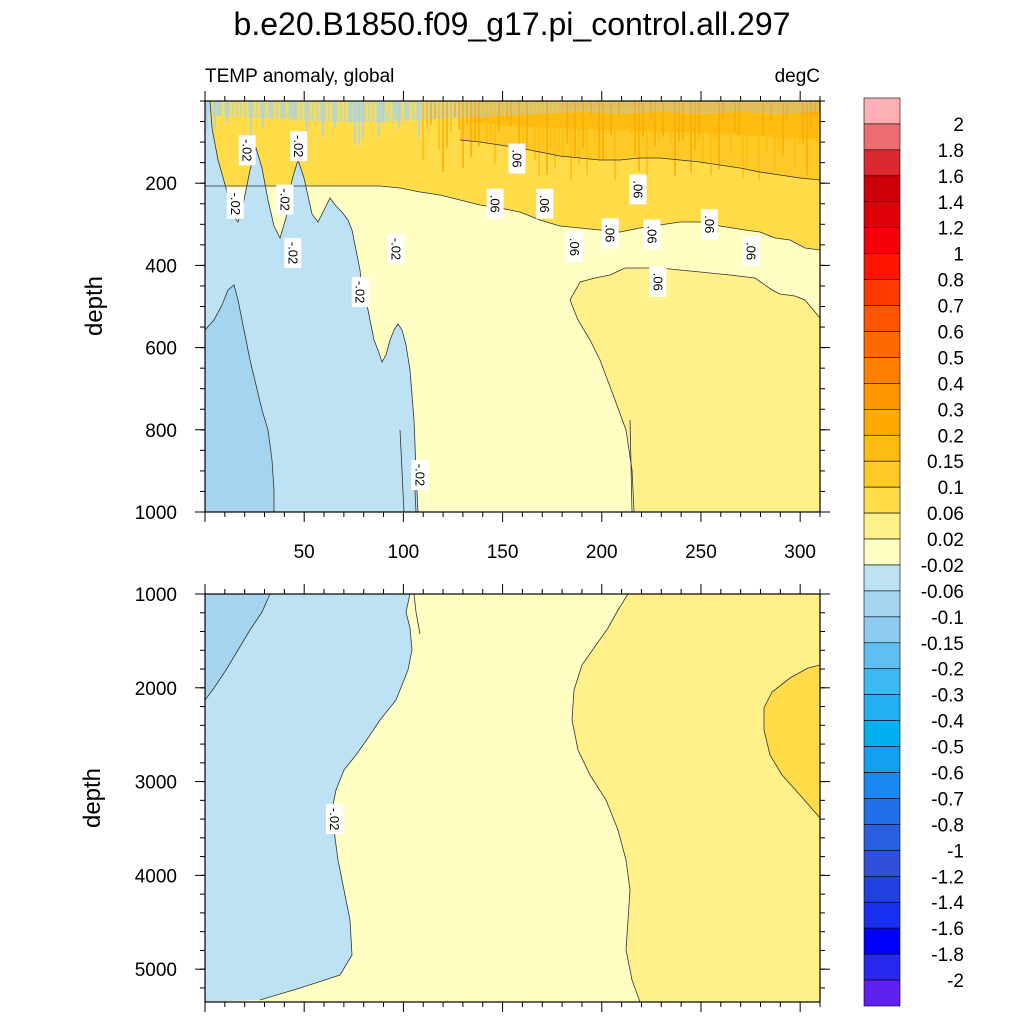 The image size is (1024, 1024). Describe the element at coordinates (513, 141) in the screenshot. I see `upper-mixed-layer-stripes` at that location.